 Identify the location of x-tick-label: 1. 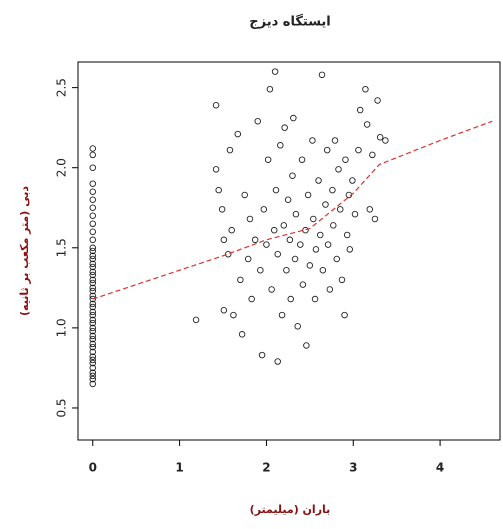
(179, 468).